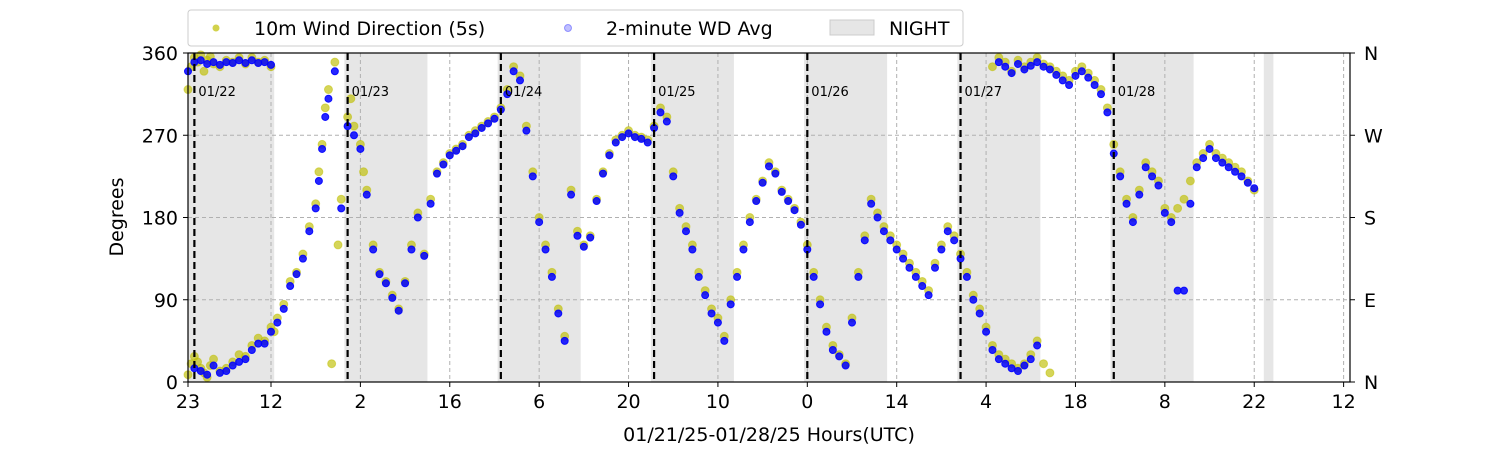  What do you see at coordinates (568, 28) in the screenshot?
I see `legend-marker-wd-avg` at bounding box center [568, 28].